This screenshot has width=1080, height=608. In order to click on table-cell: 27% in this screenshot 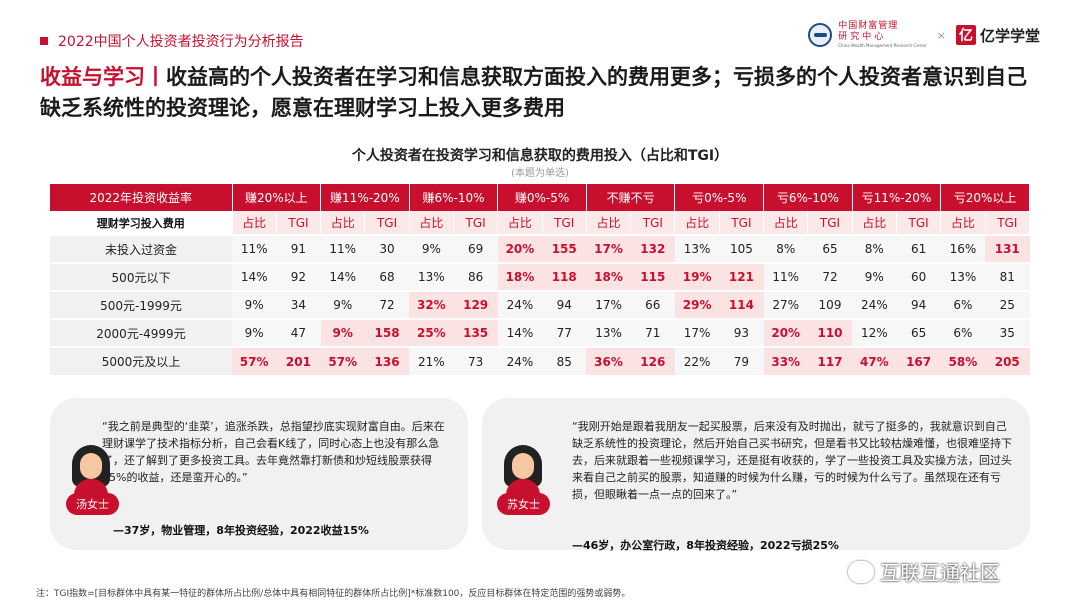, I will do `click(785, 304)`.